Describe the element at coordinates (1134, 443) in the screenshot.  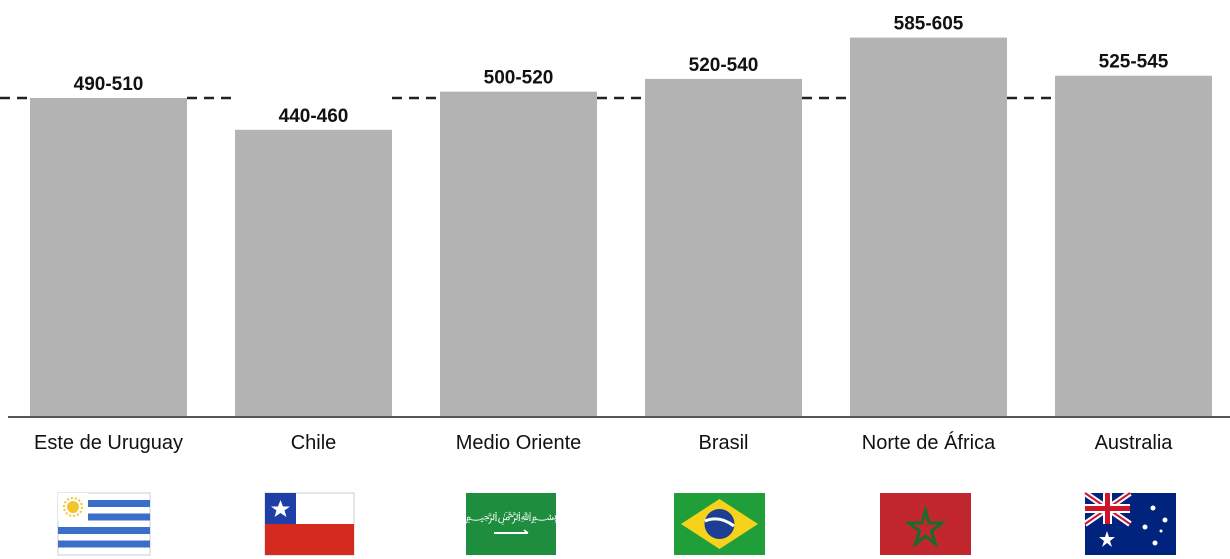
I see `category-label-5: Australia` at that location.